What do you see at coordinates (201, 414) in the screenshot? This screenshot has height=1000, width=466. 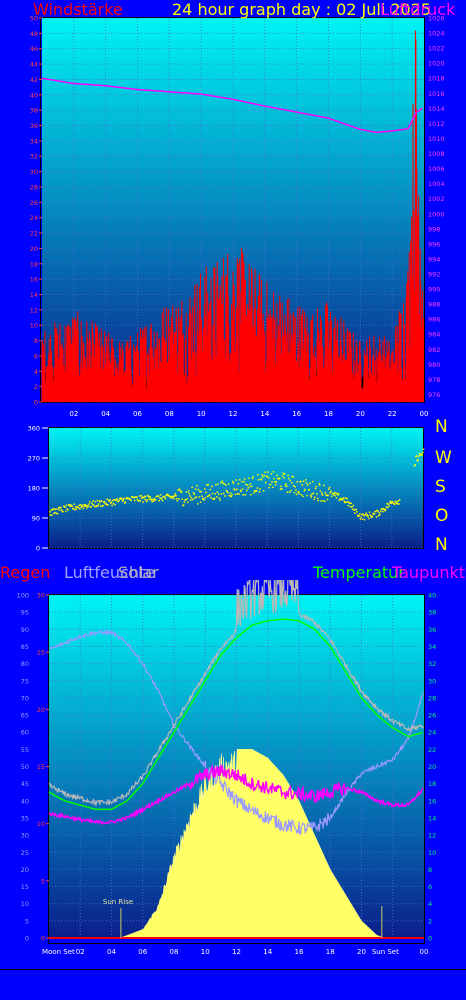 I see `x-tick-label: 10` at bounding box center [201, 414].